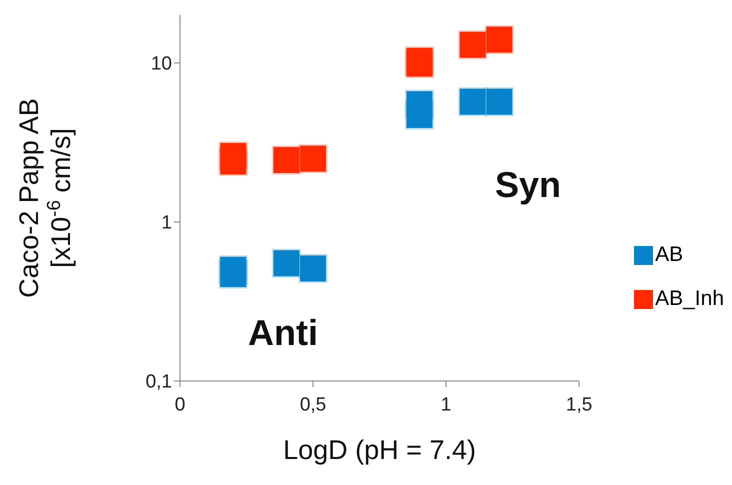 Image resolution: width=732 pixels, height=485 pixels. Describe the element at coordinates (180, 405) in the screenshot. I see `x-tick-label: 0` at that location.